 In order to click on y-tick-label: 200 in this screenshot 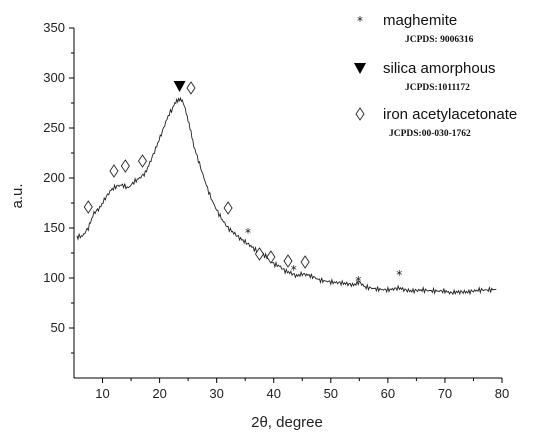, I will do `click(54, 177)`.